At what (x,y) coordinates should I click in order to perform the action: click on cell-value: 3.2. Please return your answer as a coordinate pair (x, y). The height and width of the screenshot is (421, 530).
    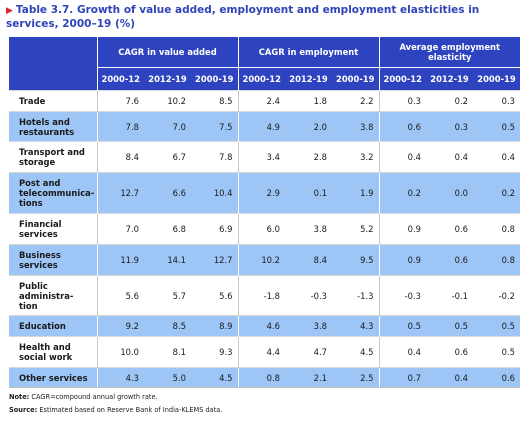
    Looking at the image, I should click on (355, 157).